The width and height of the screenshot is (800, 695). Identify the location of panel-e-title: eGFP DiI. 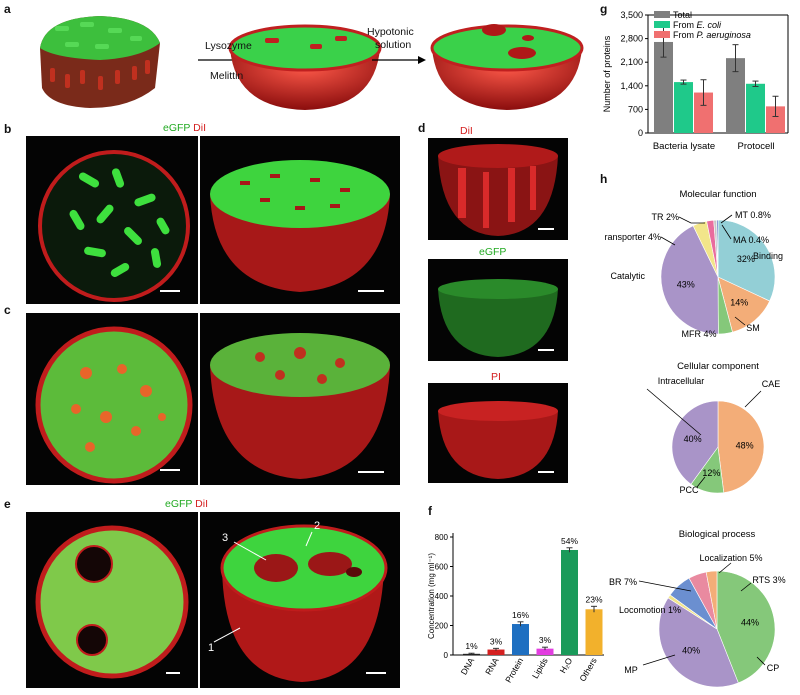
(186, 504).